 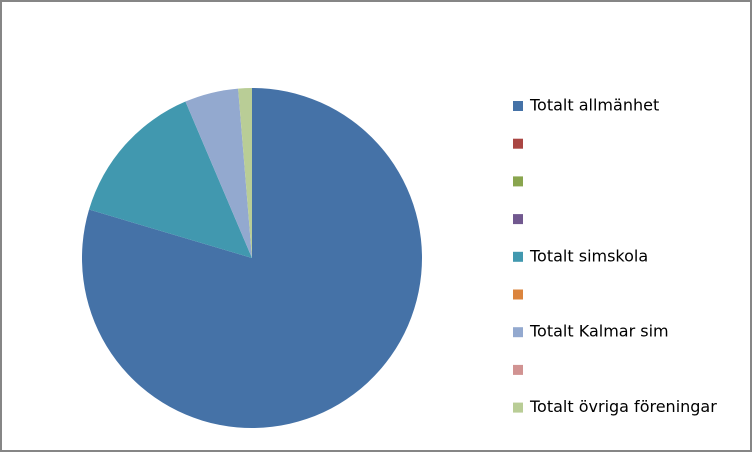 What do you see at coordinates (594, 105) in the screenshot?
I see `legend-label: Totalt allmänhet` at bounding box center [594, 105].